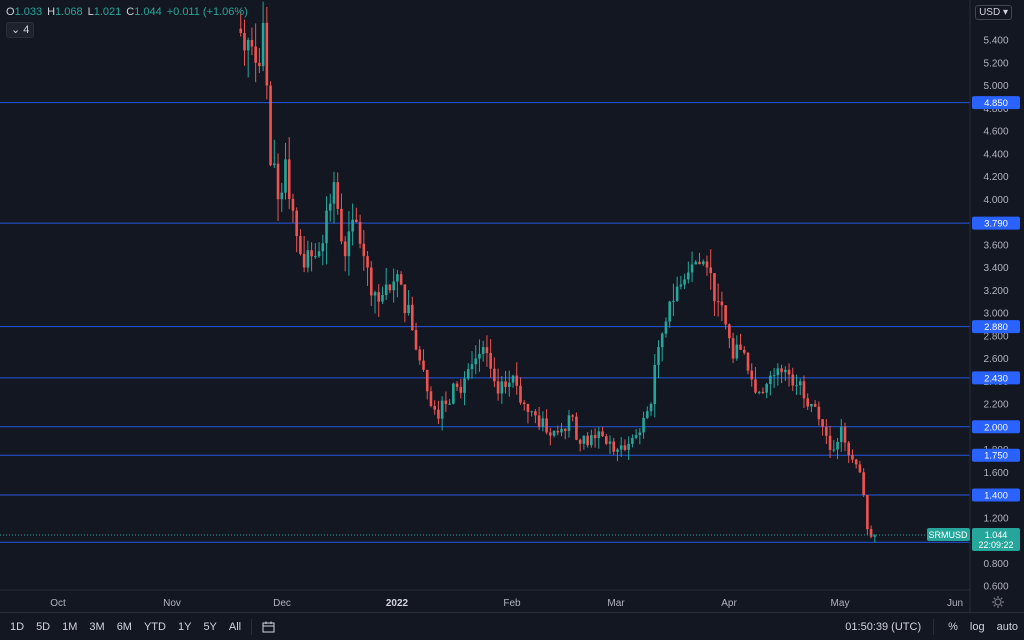 The image size is (1024, 640). What do you see at coordinates (996, 496) in the screenshot?
I see `level-label: 1.400` at bounding box center [996, 496].